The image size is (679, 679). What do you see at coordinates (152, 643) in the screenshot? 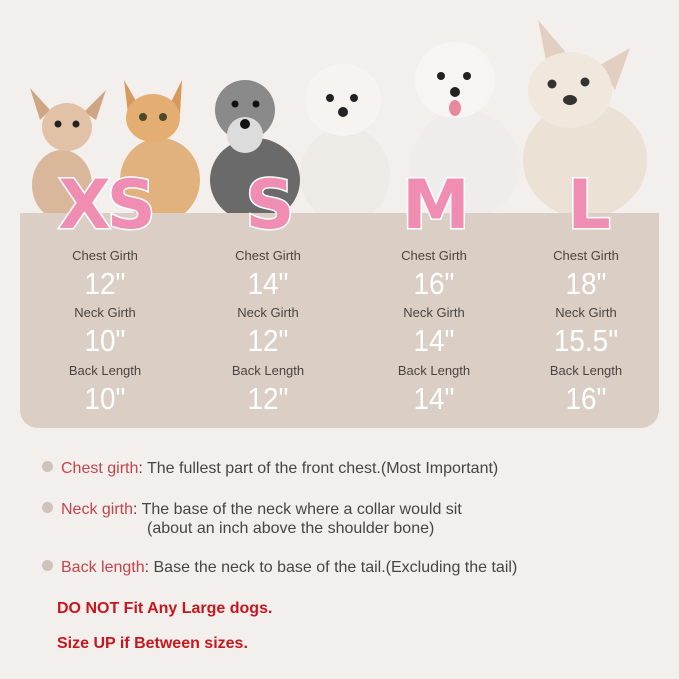
I see `warning-size-up: Size UP if Between sizes.` at bounding box center [152, 643].